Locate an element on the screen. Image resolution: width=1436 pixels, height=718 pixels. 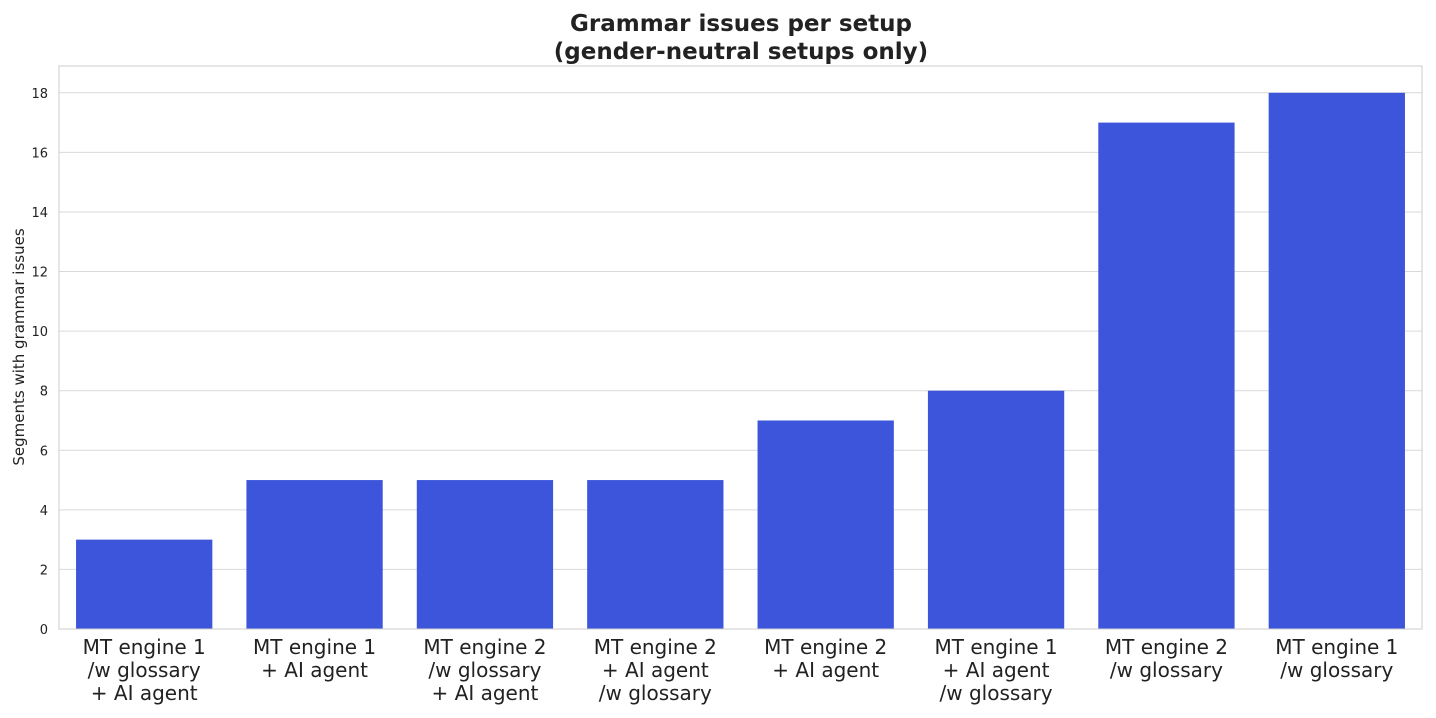
y-tick-labels: 0 2 4 6 8 10 12 14 16 18 is located at coordinates (39, 362).